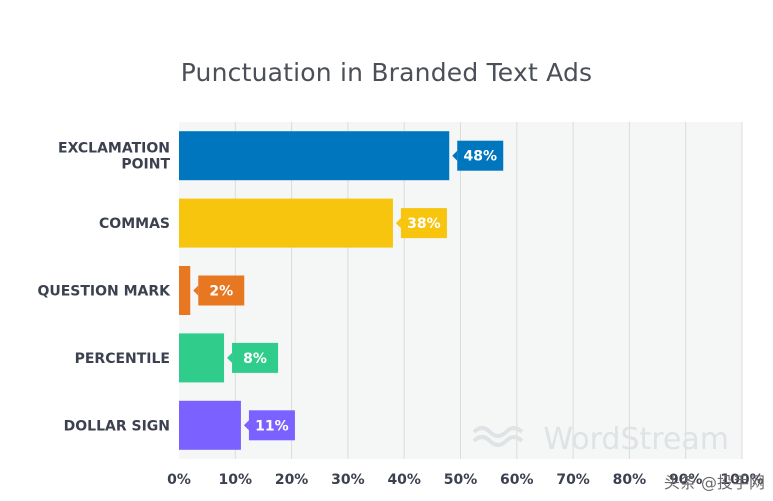  I want to click on x-tick-label: 60%, so click(517, 480).